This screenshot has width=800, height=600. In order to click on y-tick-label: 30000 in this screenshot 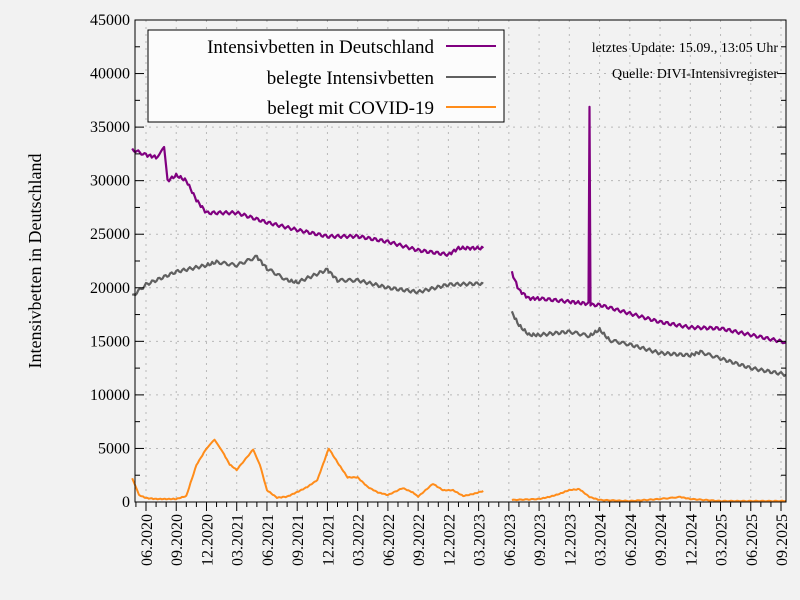, I will do `click(110, 181)`.